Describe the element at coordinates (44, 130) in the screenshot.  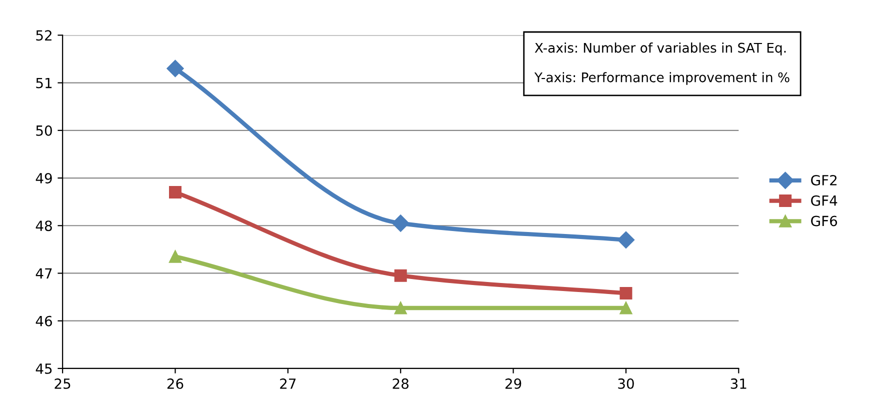
I see `y-tick-label: 50` at that location.